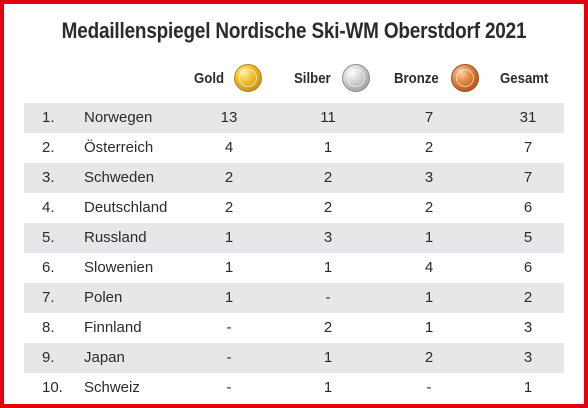 The height and width of the screenshot is (408, 588). I want to click on country-cell: Russland, so click(115, 237).